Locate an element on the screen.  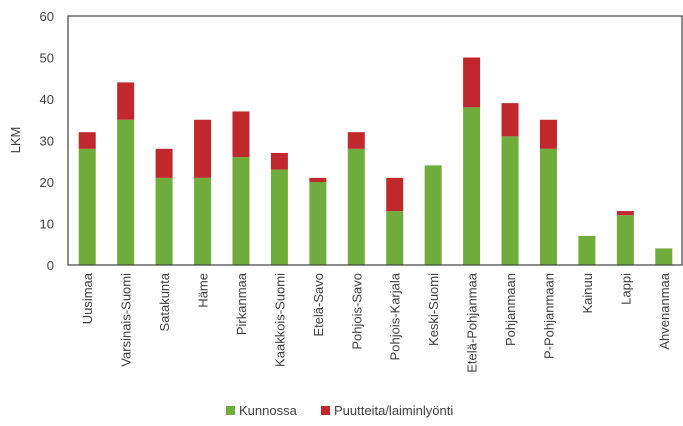
y-tick-label: 60 is located at coordinates (47, 16).